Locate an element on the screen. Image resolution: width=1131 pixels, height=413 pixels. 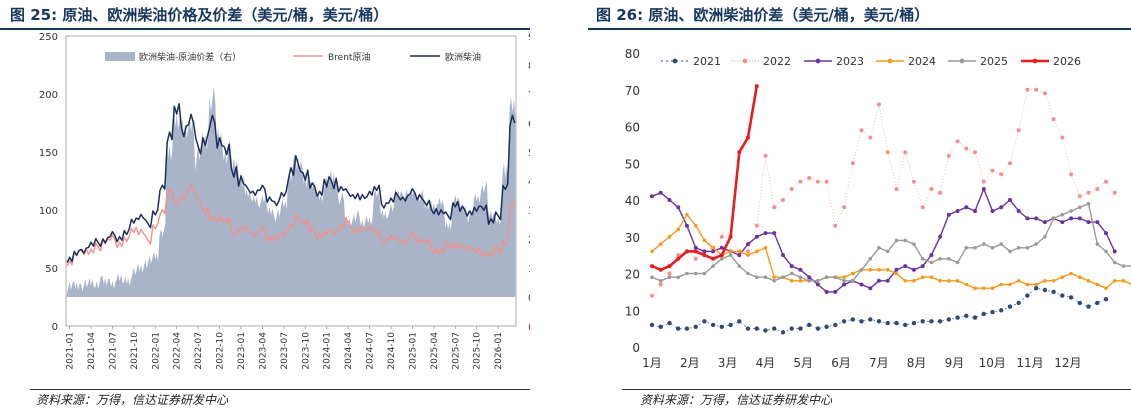
y-right-tick-label: 80 is located at coordinates (529, 66).